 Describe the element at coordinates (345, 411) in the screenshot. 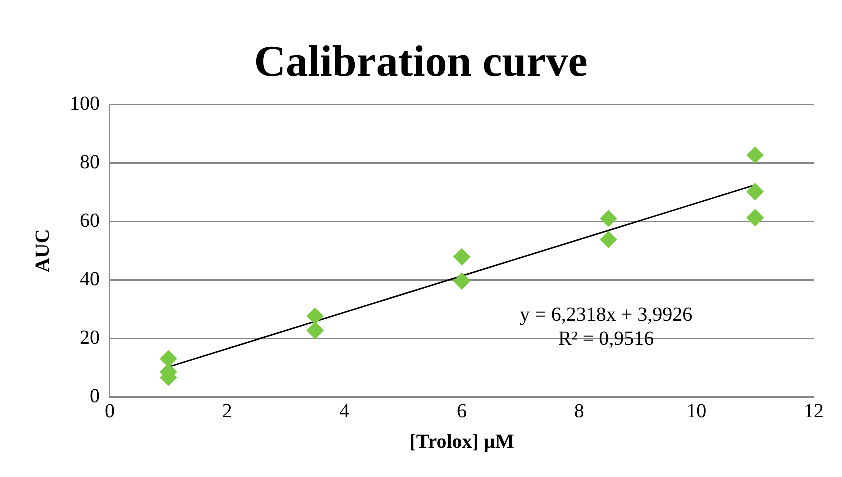

I see `x-tick-label: 4` at that location.